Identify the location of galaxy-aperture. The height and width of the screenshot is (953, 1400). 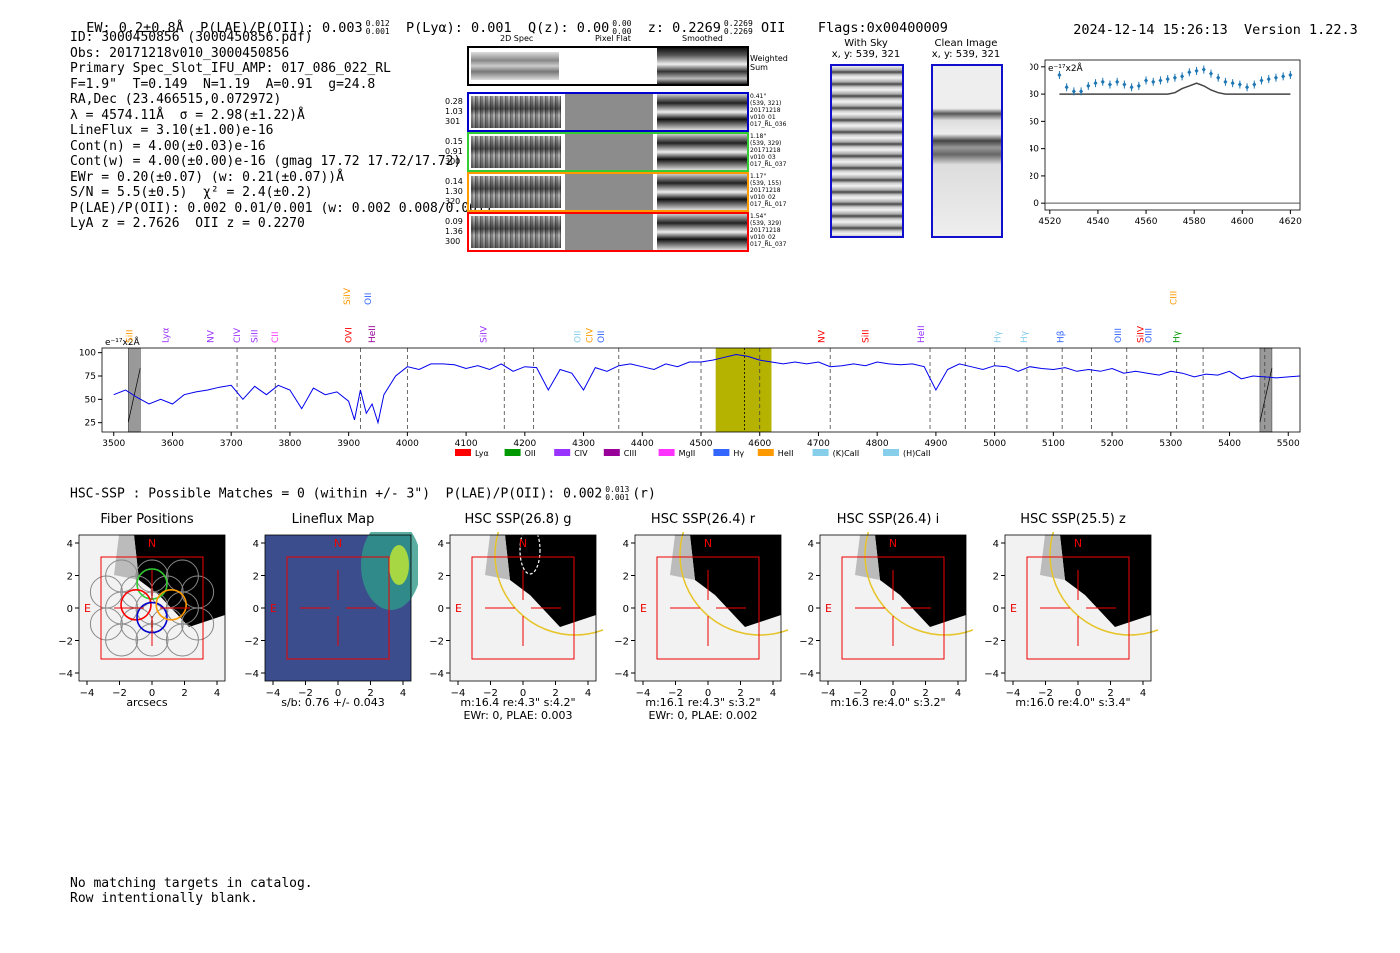
(918, 584).